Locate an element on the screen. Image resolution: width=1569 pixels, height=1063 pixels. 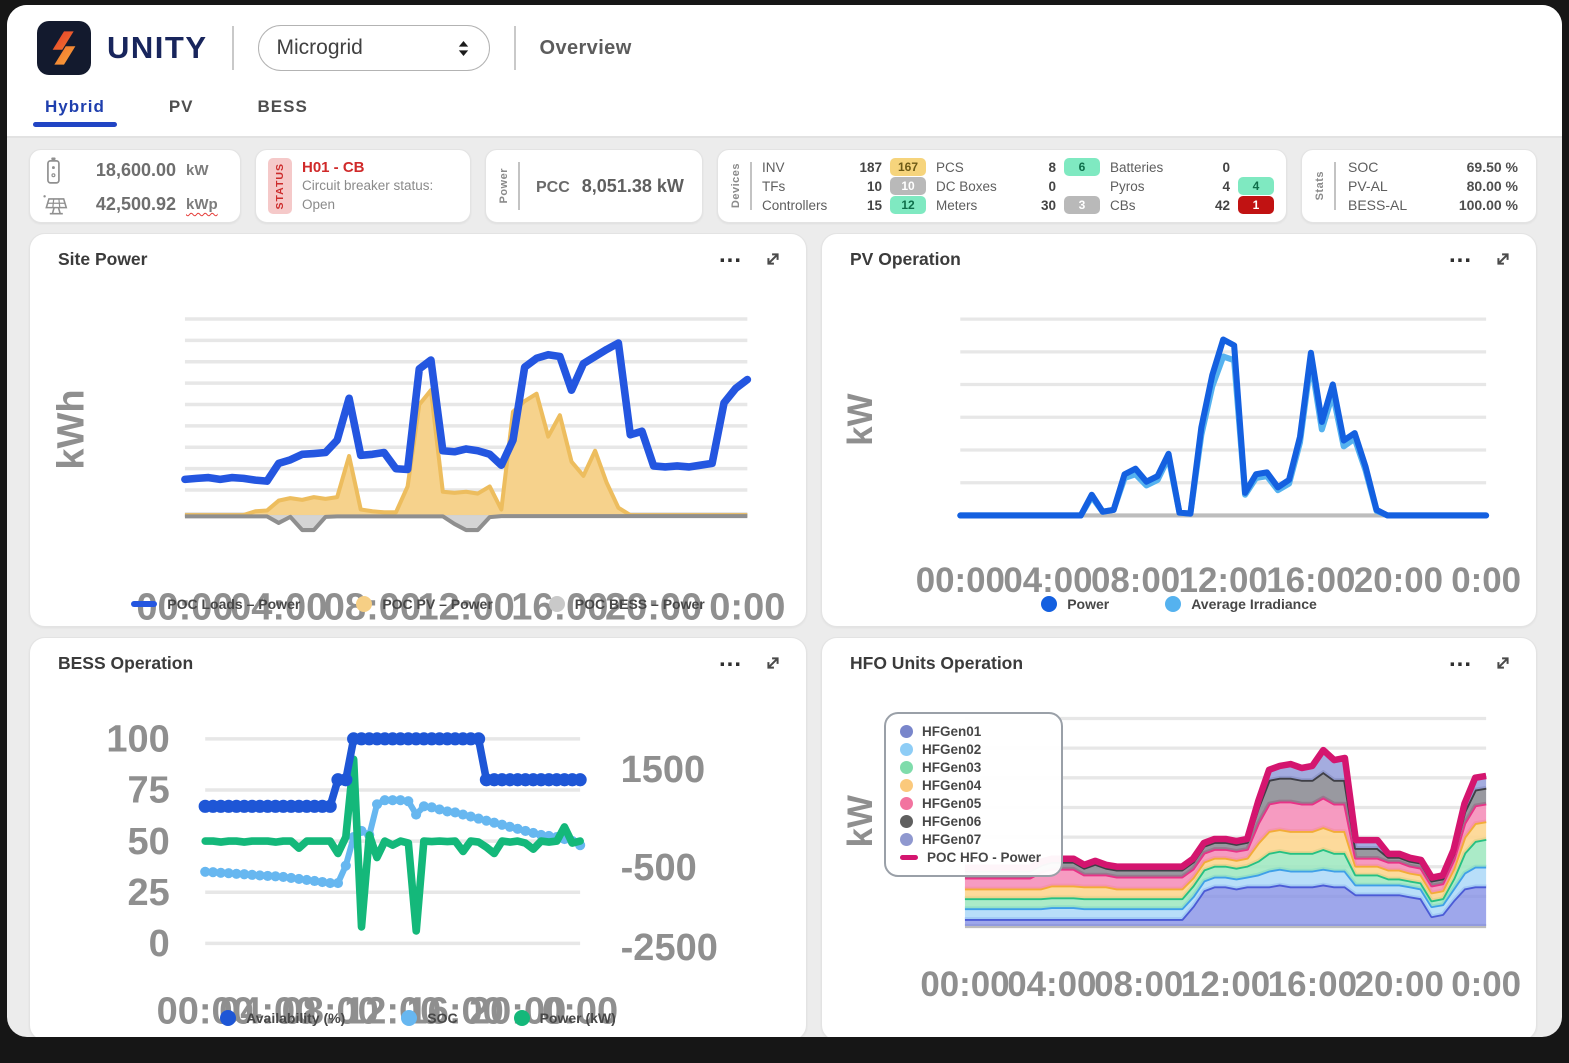
device-row-pyros: Pyros 4 4 is located at coordinates (1192, 186).